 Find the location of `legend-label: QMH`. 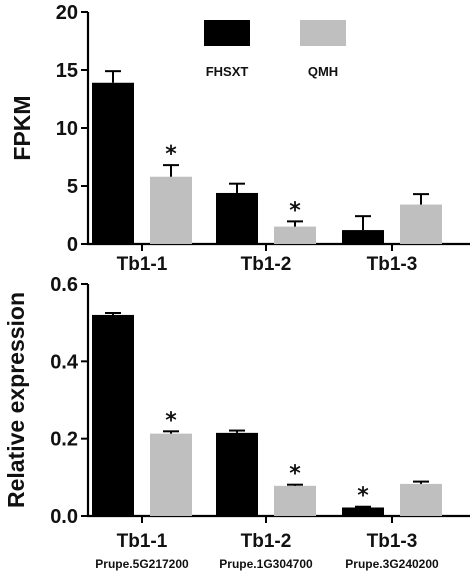

legend-label: QMH is located at coordinates (323, 71).